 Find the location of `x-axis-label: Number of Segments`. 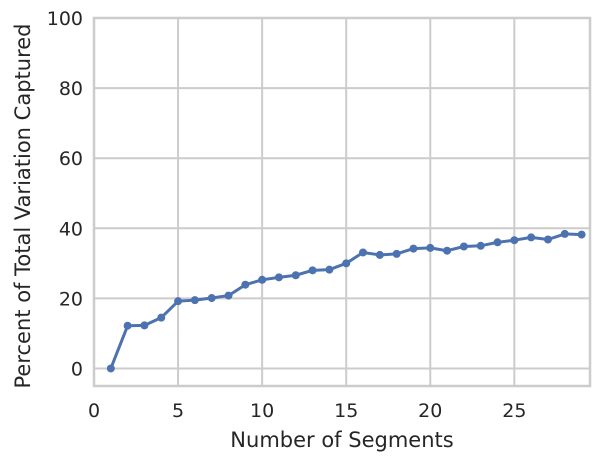

x-axis-label: Number of Segments is located at coordinates (341, 440).